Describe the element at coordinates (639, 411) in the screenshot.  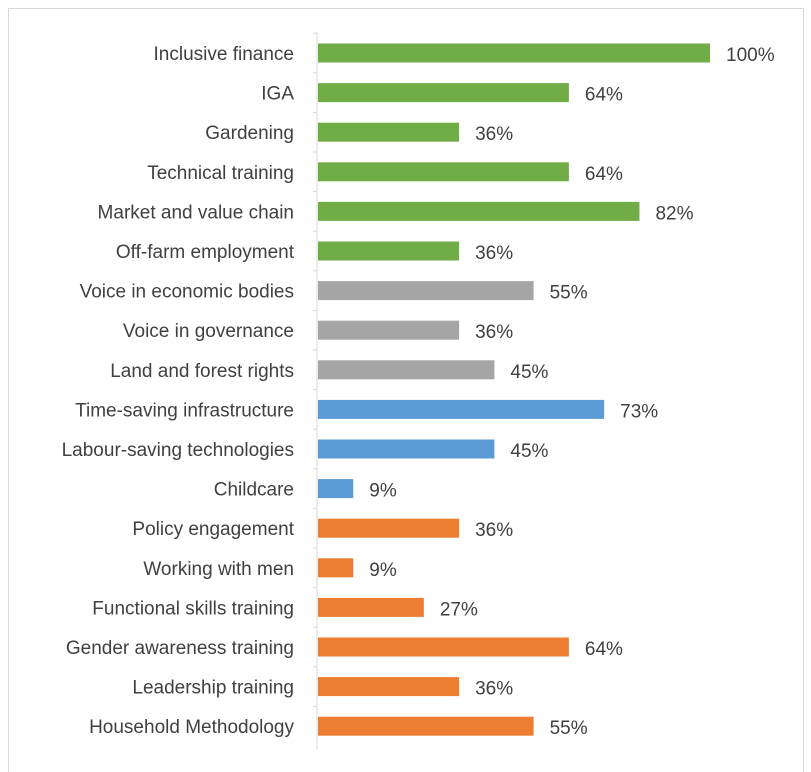
I see `data-label: 73%` at that location.